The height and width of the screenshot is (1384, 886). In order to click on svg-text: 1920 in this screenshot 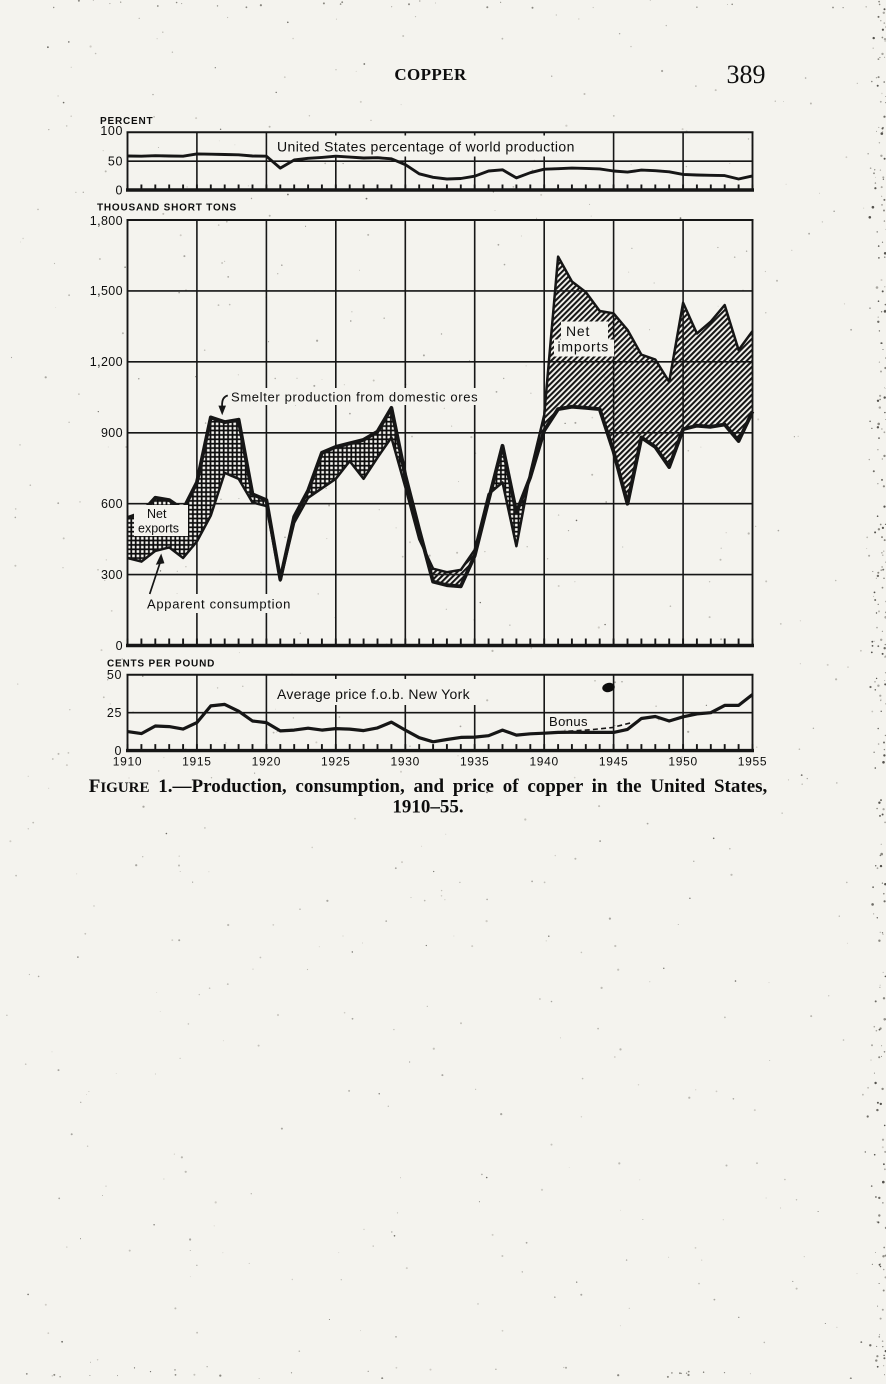, I will do `click(267, 762)`.